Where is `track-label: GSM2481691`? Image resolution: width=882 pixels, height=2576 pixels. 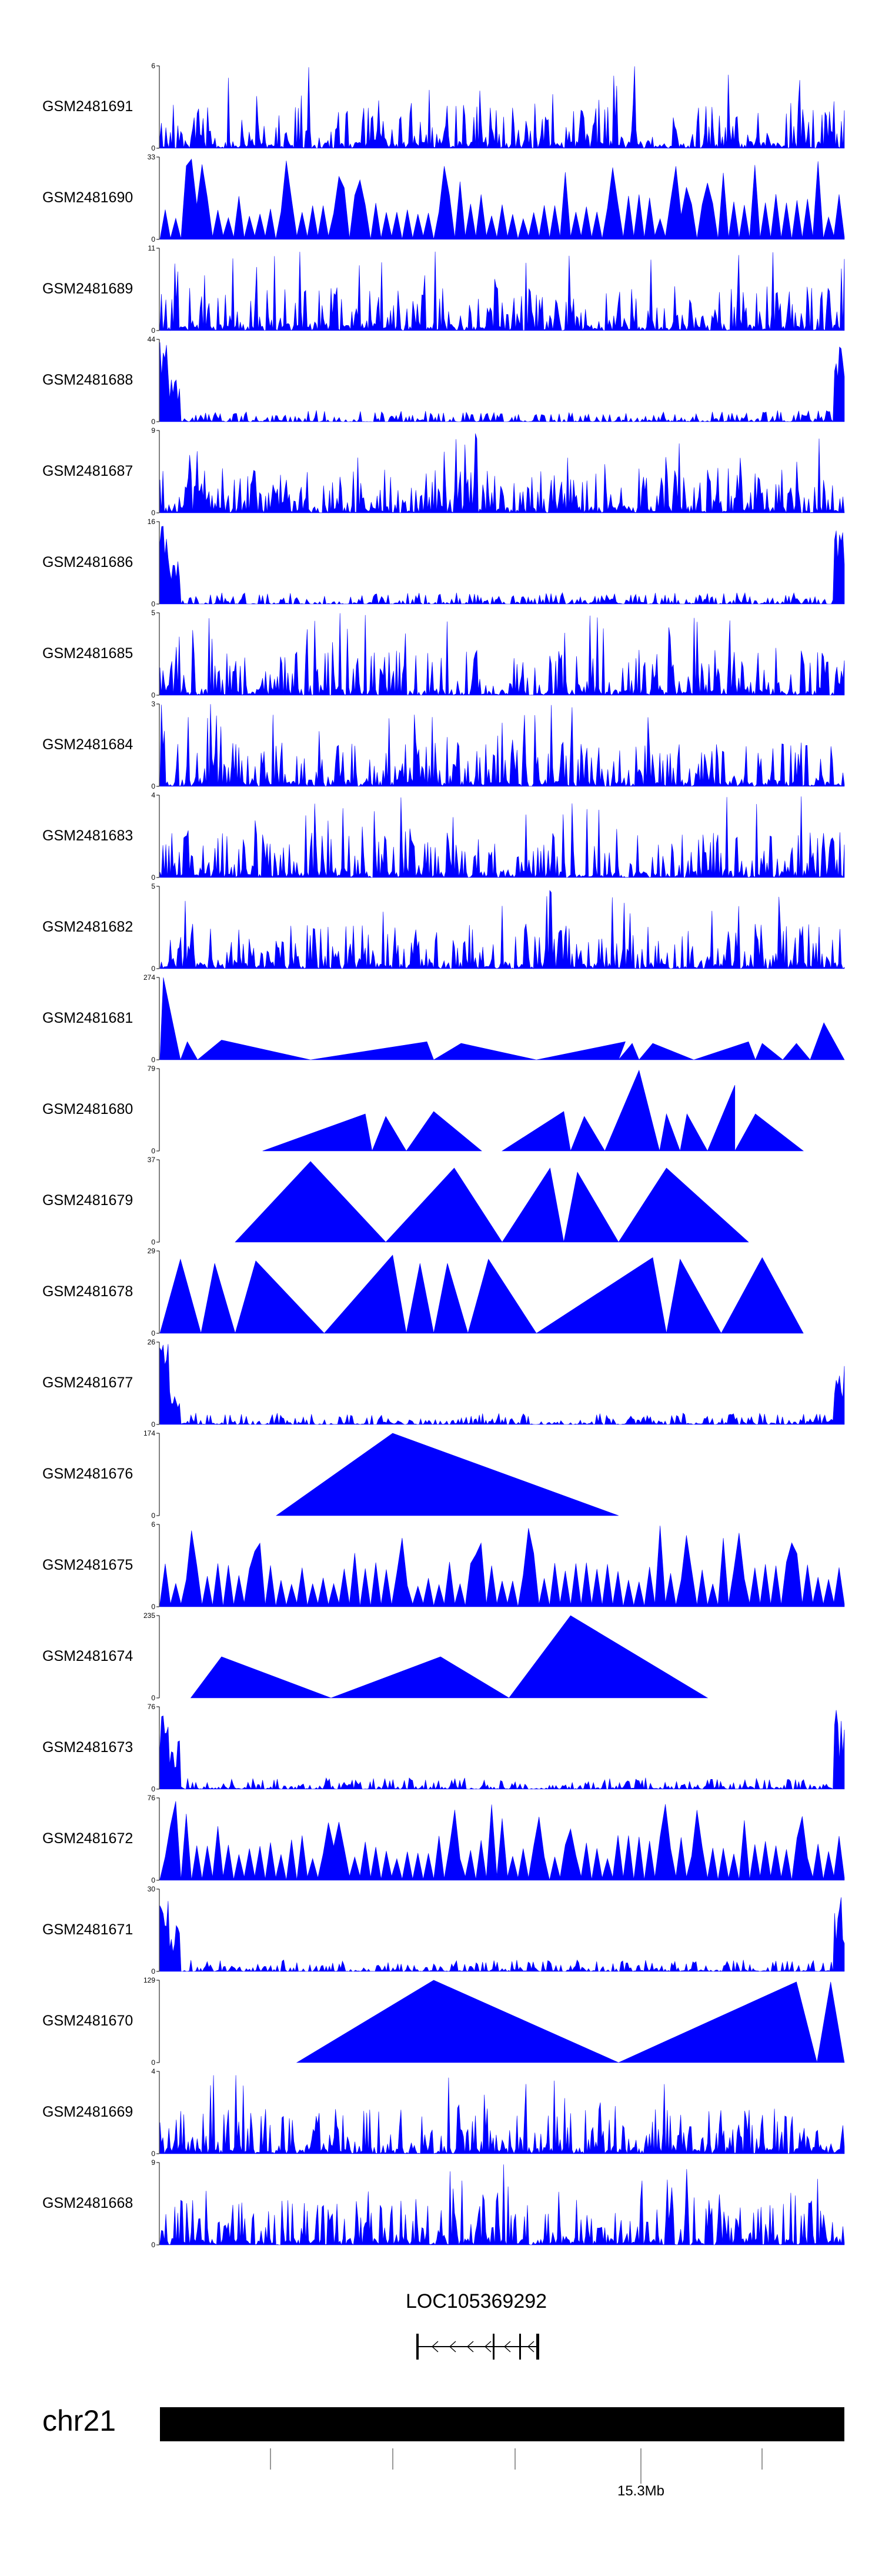 track-label: GSM2481691 is located at coordinates (87, 106).